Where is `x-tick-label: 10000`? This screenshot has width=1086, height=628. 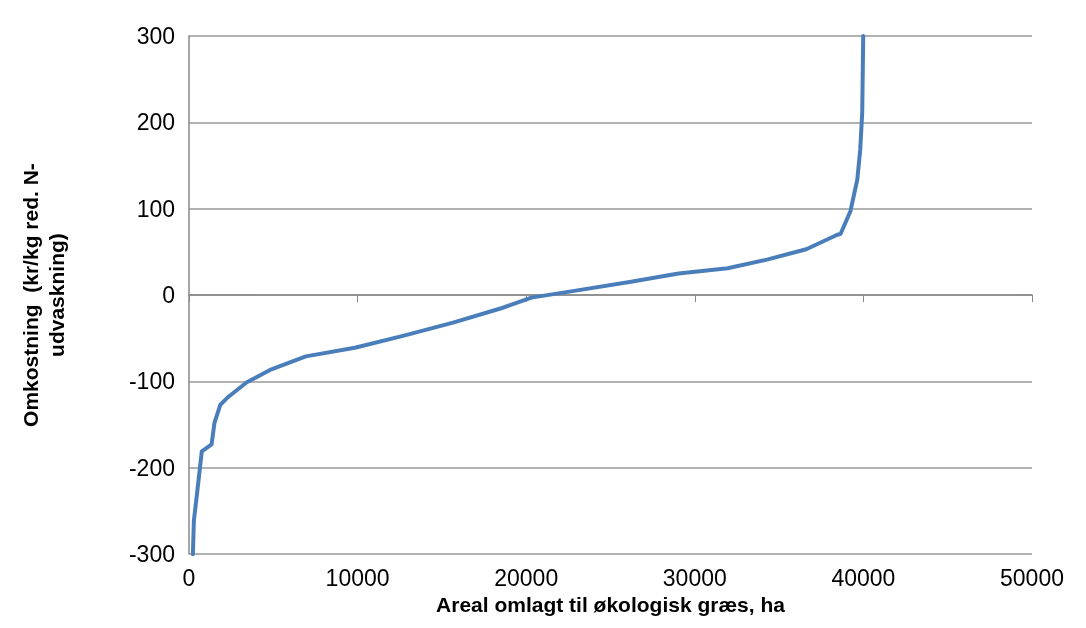
x-tick-label: 10000 is located at coordinates (357, 577).